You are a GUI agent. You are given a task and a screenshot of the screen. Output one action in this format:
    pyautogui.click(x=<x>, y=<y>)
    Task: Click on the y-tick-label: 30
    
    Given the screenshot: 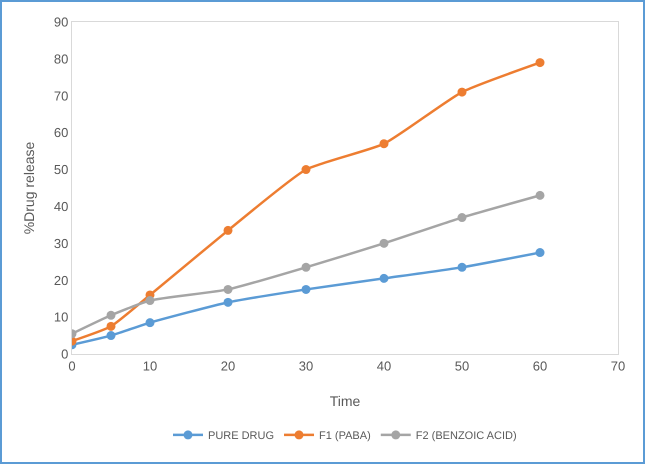 What is the action you would take?
    pyautogui.click(x=61, y=243)
    